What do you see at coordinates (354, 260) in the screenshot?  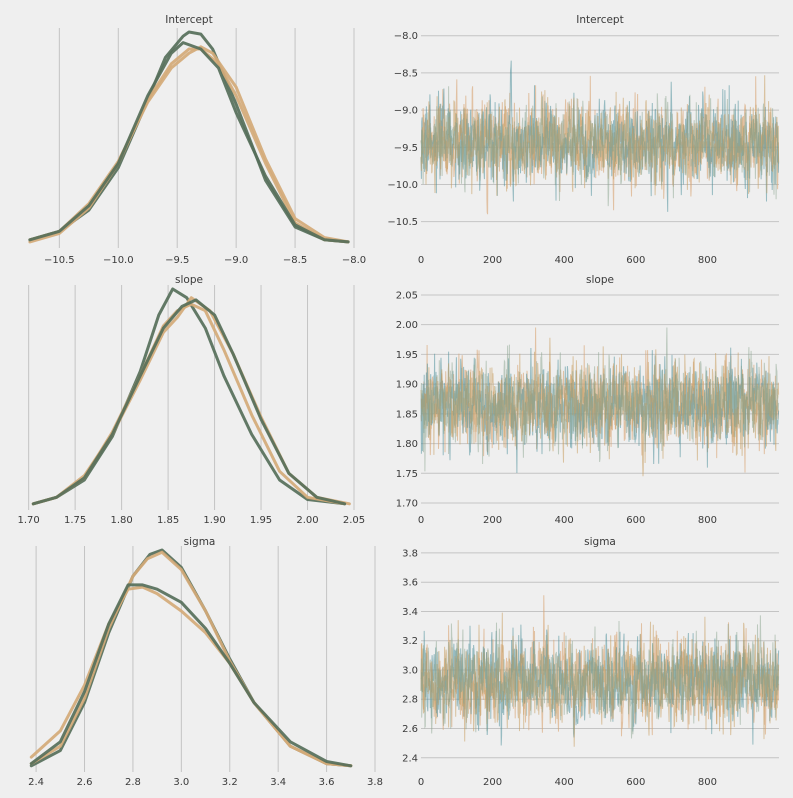 I see `intercept-density-tick-label: −8.0` at bounding box center [354, 260].